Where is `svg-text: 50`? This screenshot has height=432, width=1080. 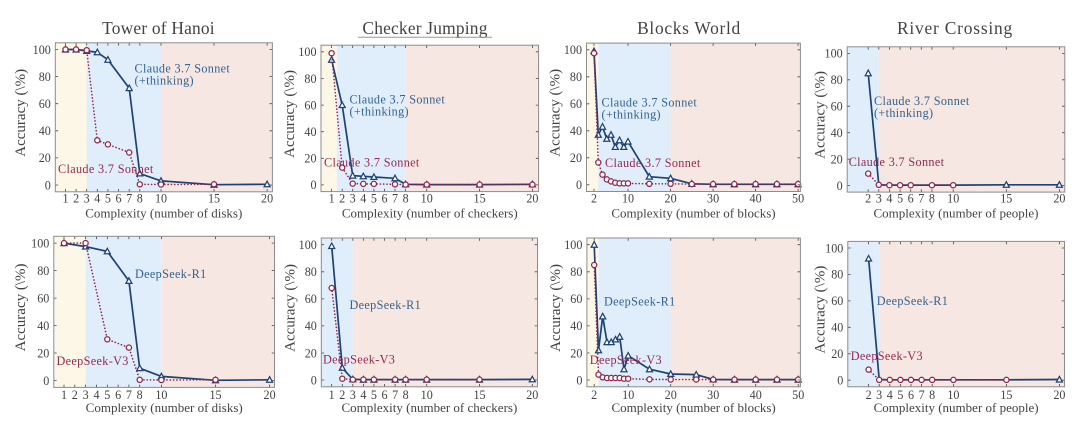 svg-text: 50 is located at coordinates (798, 395).